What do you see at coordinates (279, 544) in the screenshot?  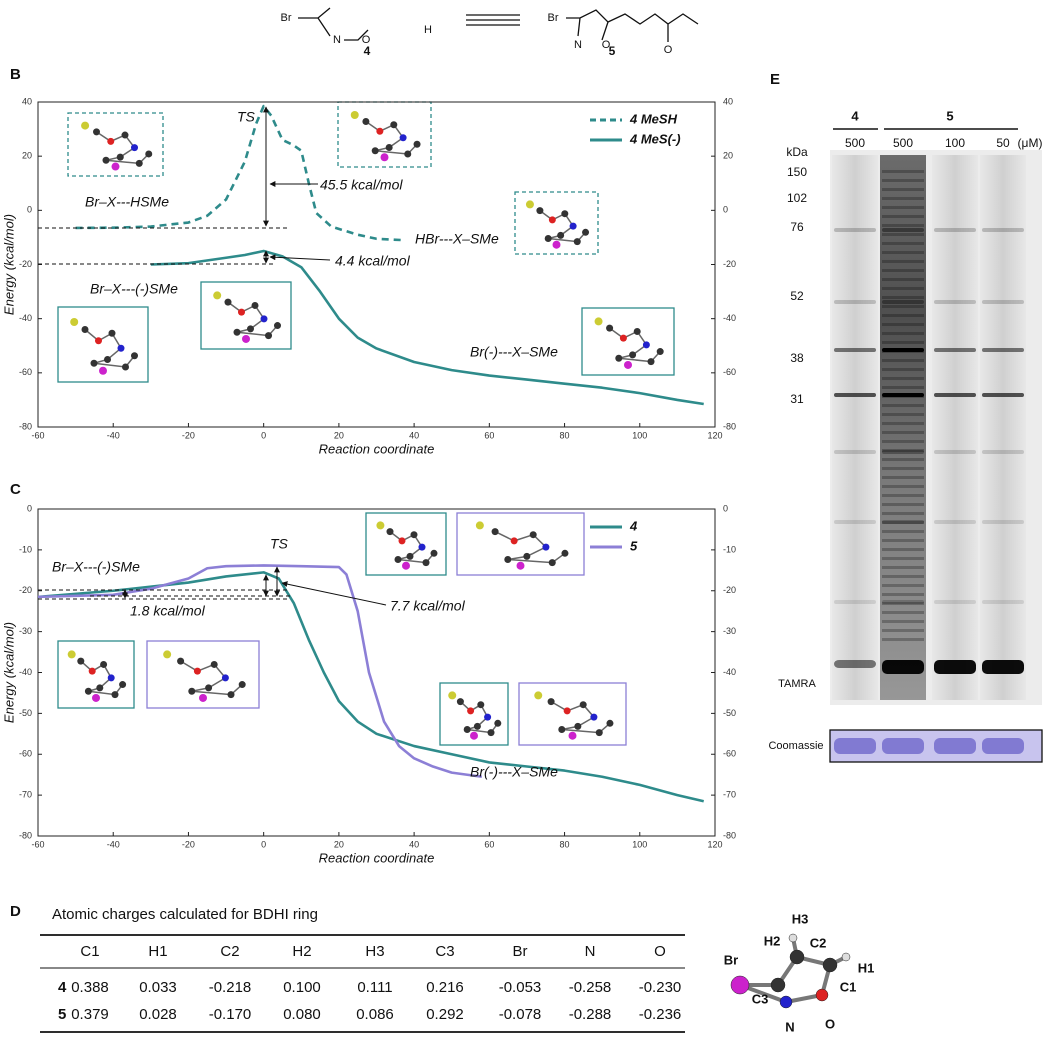 I see `annotation: TS` at bounding box center [279, 544].